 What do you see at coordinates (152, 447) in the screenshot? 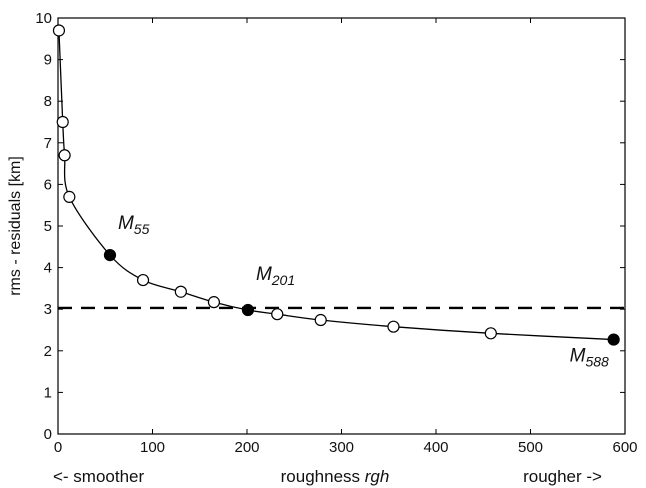
I see `x-tick-label: 100` at bounding box center [152, 447].